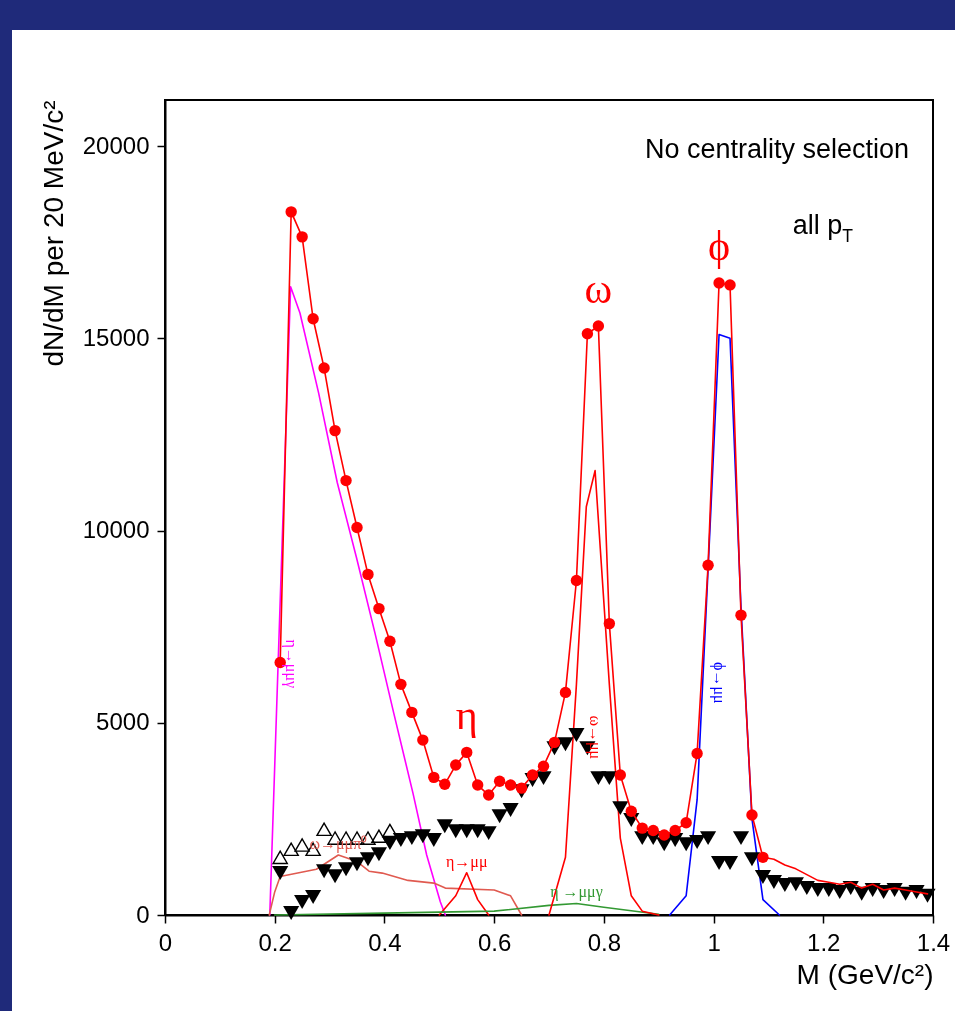 This screenshot has width=955, height=1011. What do you see at coordinates (494, 942) in the screenshot?
I see `x-tick-label: 0.6` at bounding box center [494, 942].